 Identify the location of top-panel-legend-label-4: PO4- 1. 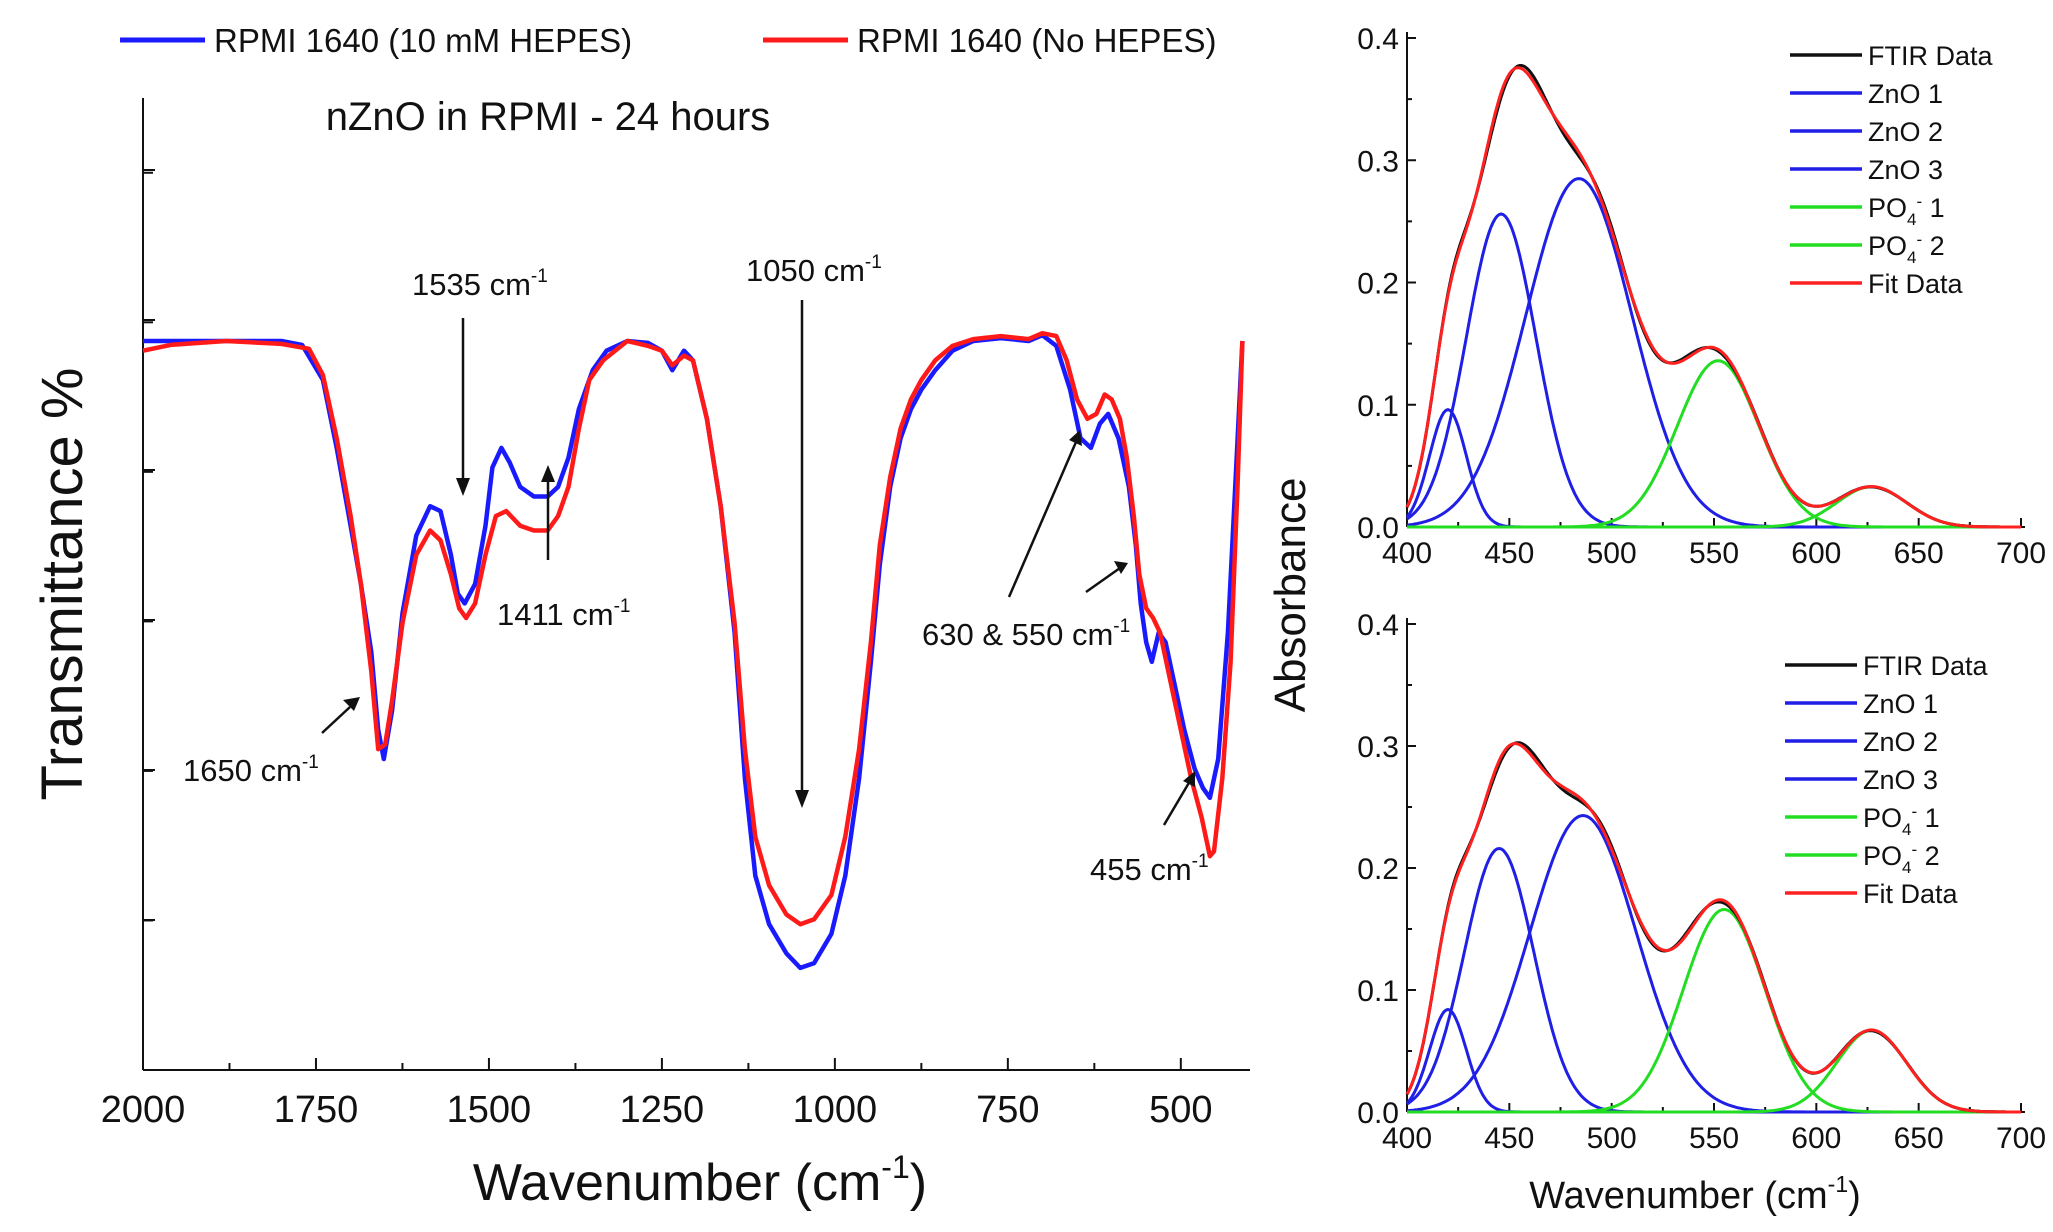
(1906, 210).